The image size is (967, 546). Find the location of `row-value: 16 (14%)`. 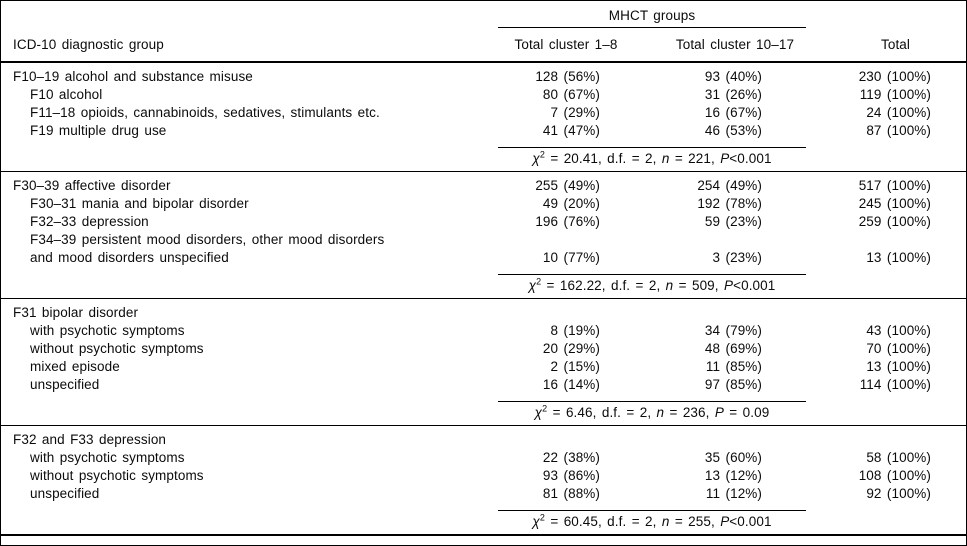

row-value: 16 (14%) is located at coordinates (571, 384).